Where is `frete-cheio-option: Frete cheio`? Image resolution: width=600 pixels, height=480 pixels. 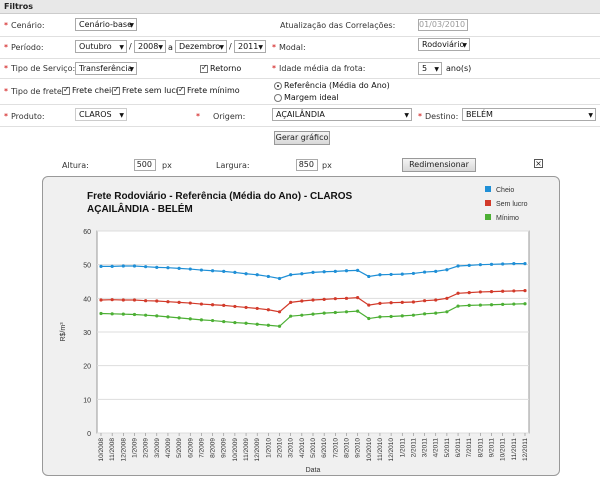 frete-cheio-option: Frete cheio is located at coordinates (89, 90).